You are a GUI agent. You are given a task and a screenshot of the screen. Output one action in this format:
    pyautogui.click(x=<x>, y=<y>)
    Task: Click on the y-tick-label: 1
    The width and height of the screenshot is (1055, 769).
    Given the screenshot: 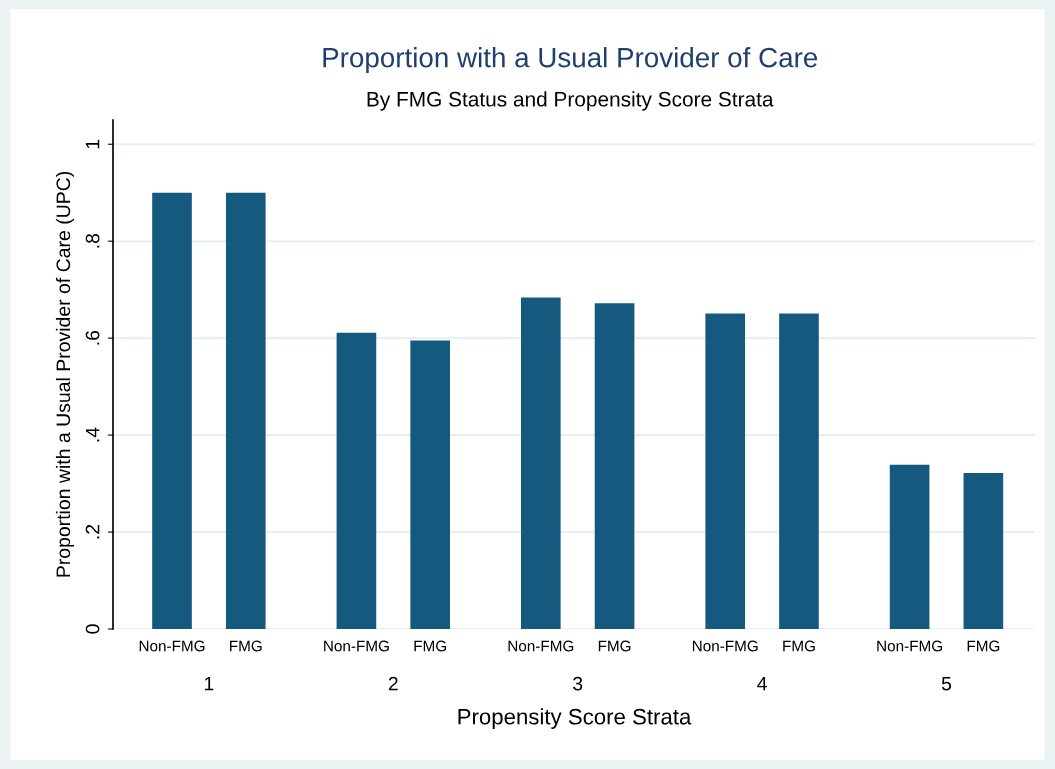 What is the action you would take?
    pyautogui.click(x=92, y=144)
    